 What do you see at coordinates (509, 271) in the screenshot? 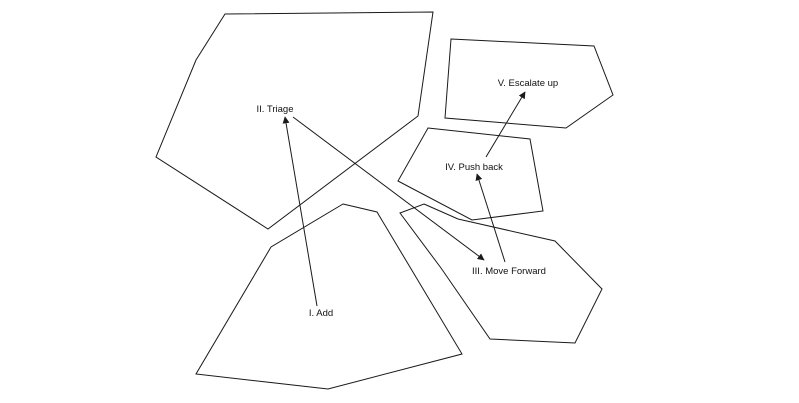
I see `node-label-move-forward: III. Move Forward` at bounding box center [509, 271].